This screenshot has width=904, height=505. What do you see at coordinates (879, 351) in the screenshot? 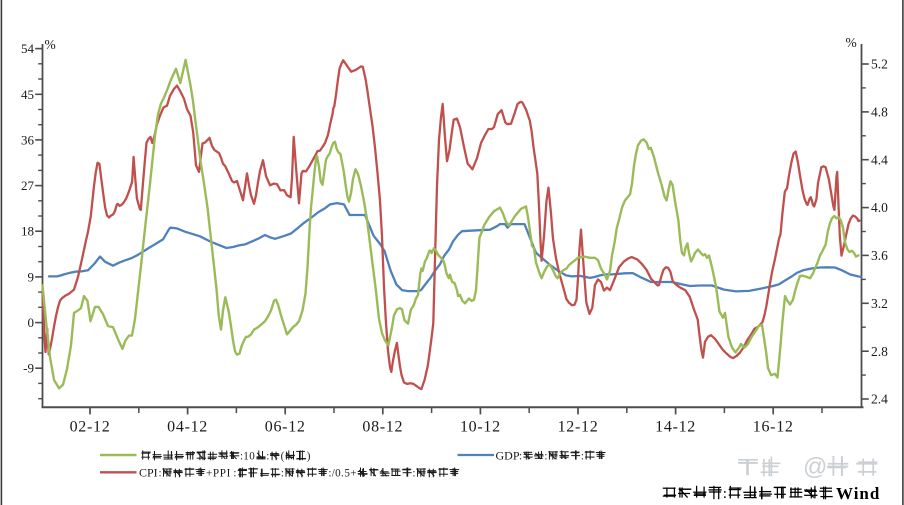
I see `svg-text: 2.8` at bounding box center [879, 351].